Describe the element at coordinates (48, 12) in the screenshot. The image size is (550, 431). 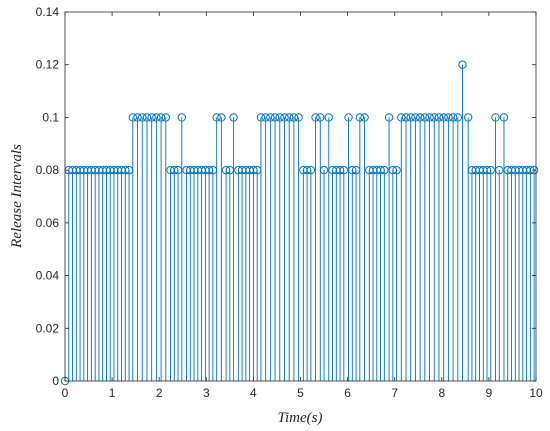
I see `y-tick-label: 0.14` at that location.